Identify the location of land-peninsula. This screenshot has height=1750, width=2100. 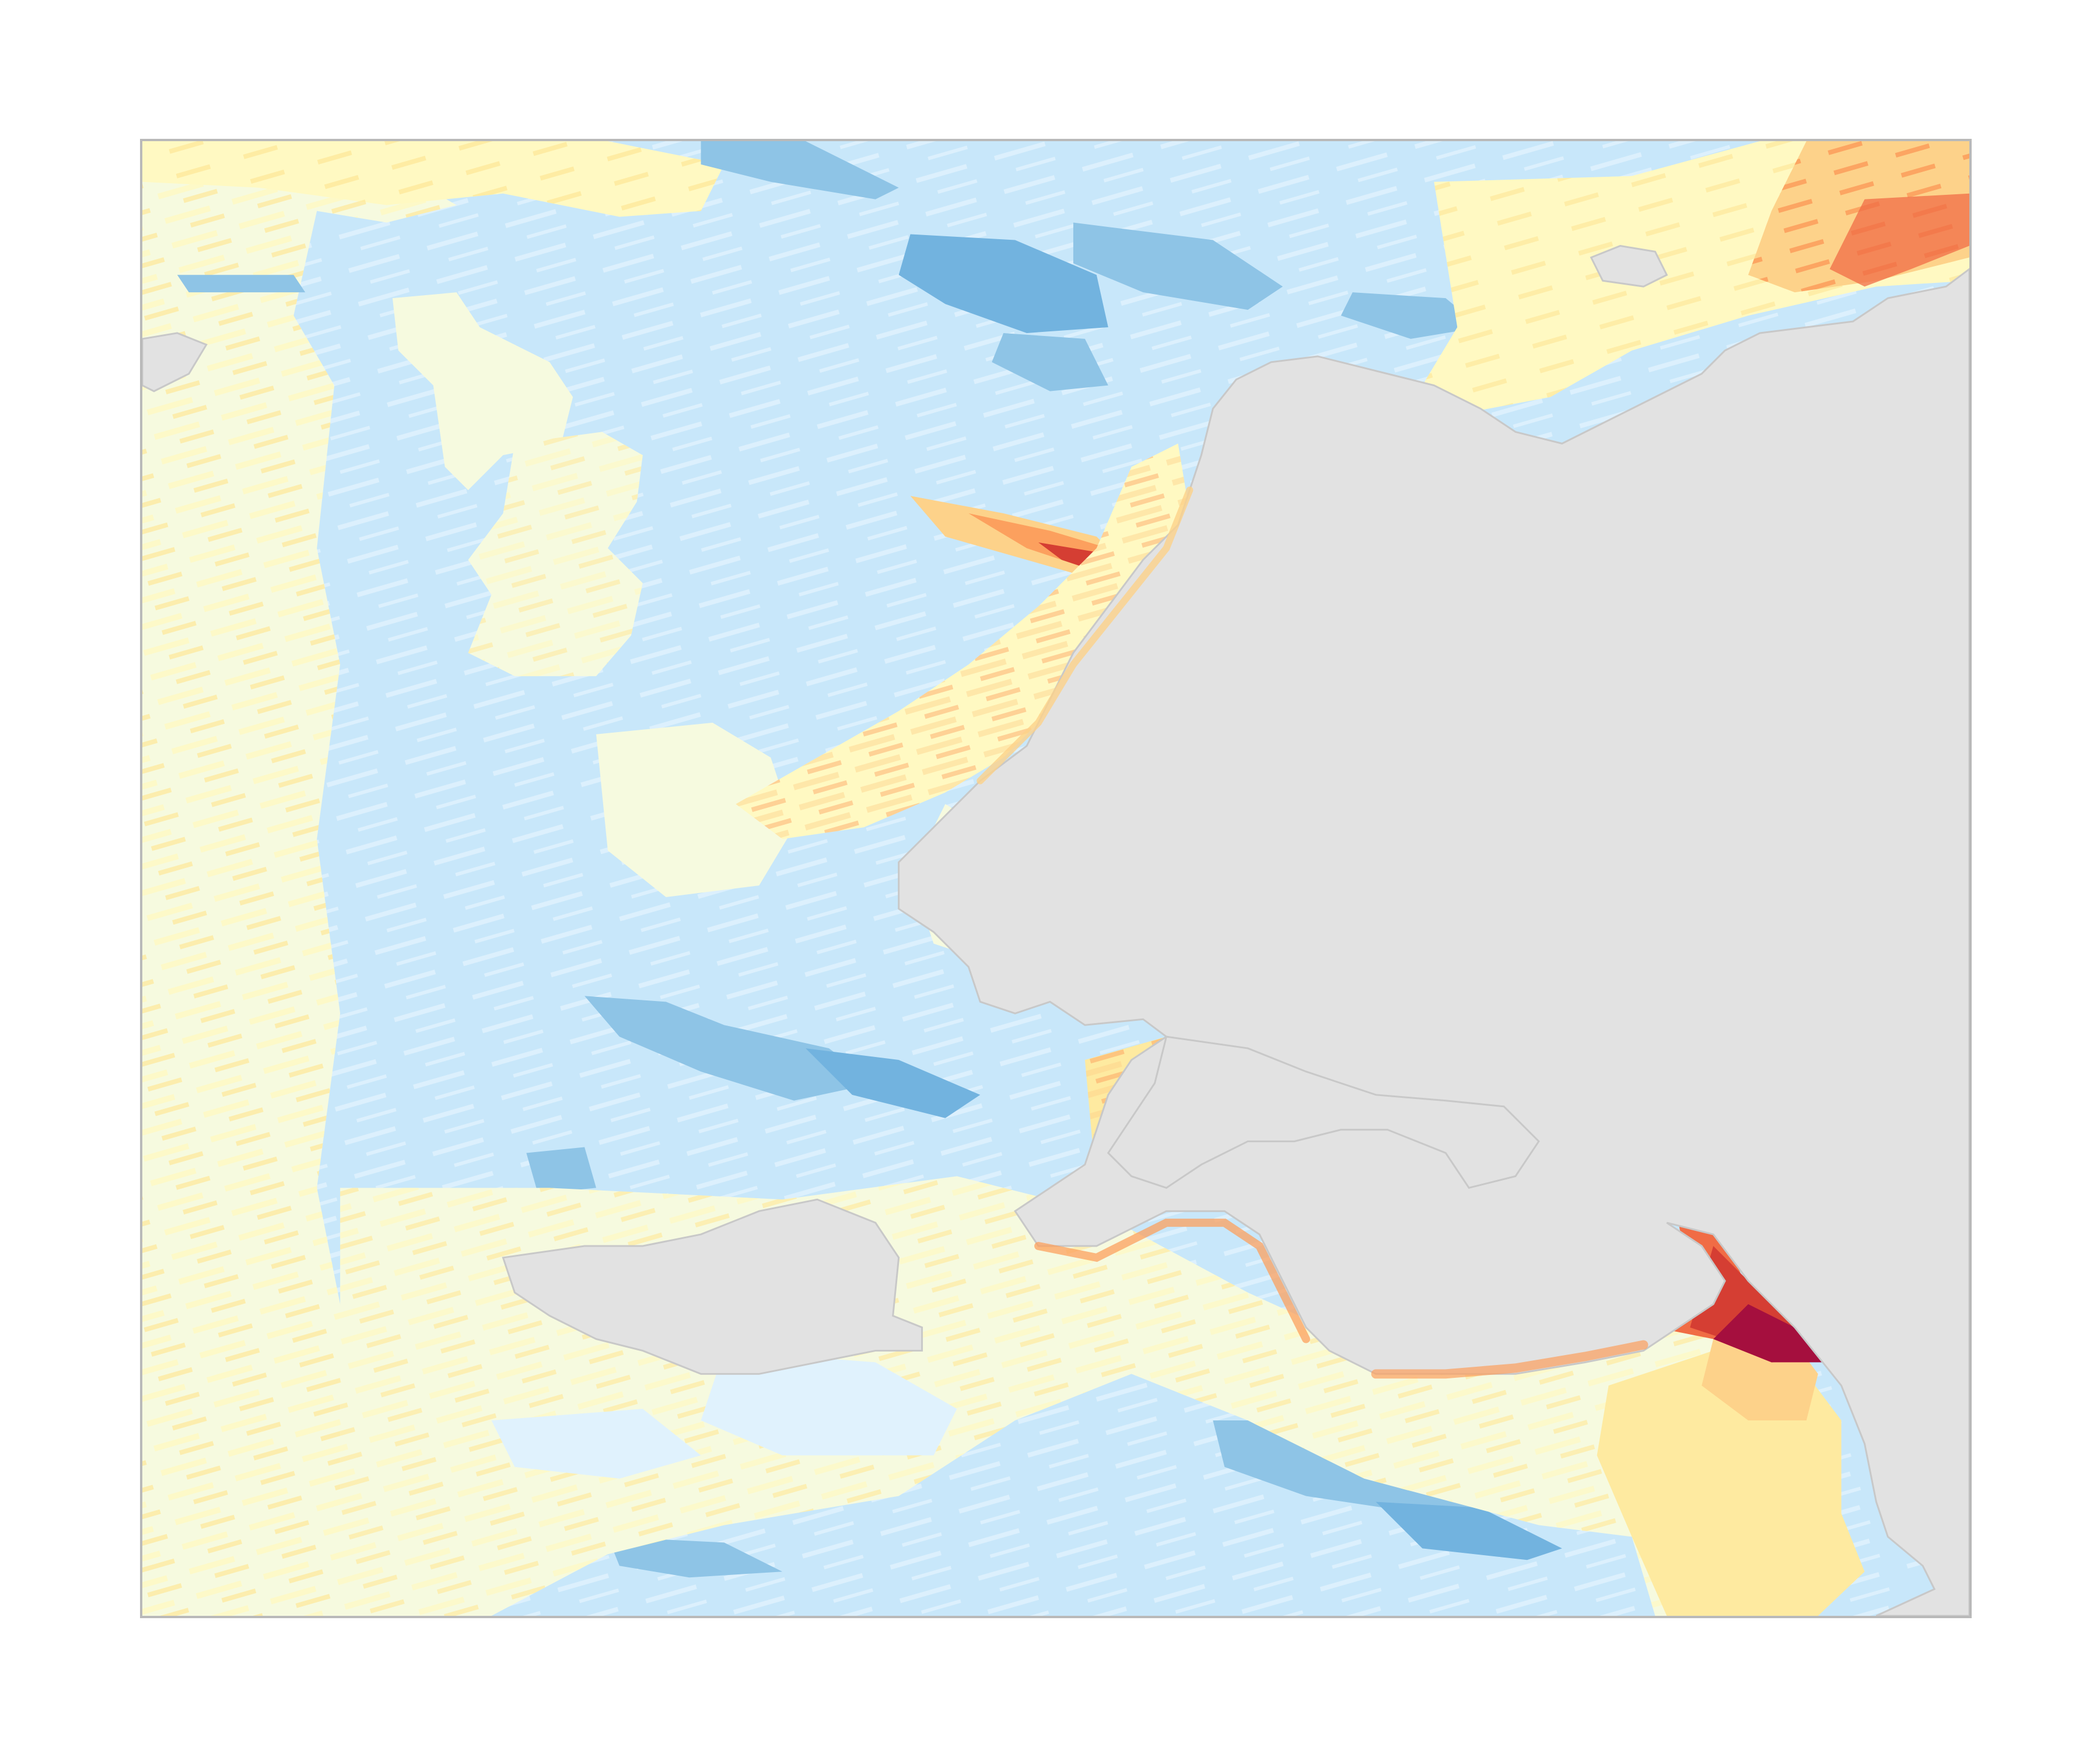
(1323, 1112).